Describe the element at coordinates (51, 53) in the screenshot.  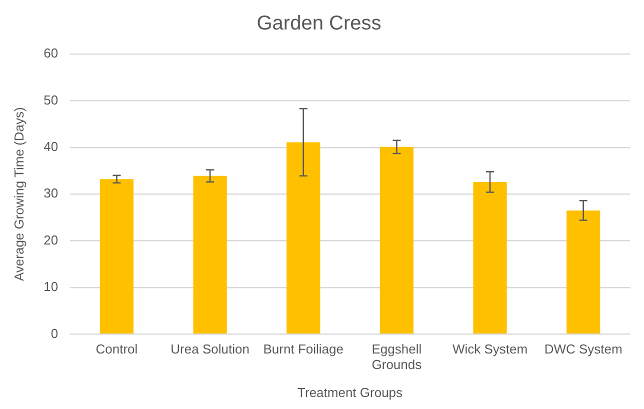
I see `y-tick-label: 60` at that location.